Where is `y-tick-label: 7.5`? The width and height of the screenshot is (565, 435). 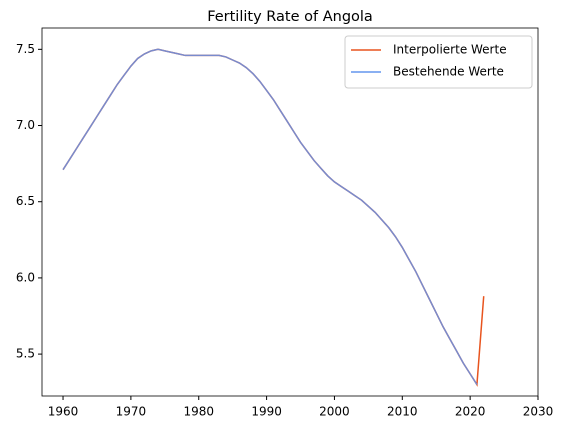 y-tick-label: 7.5 is located at coordinates (25, 49).